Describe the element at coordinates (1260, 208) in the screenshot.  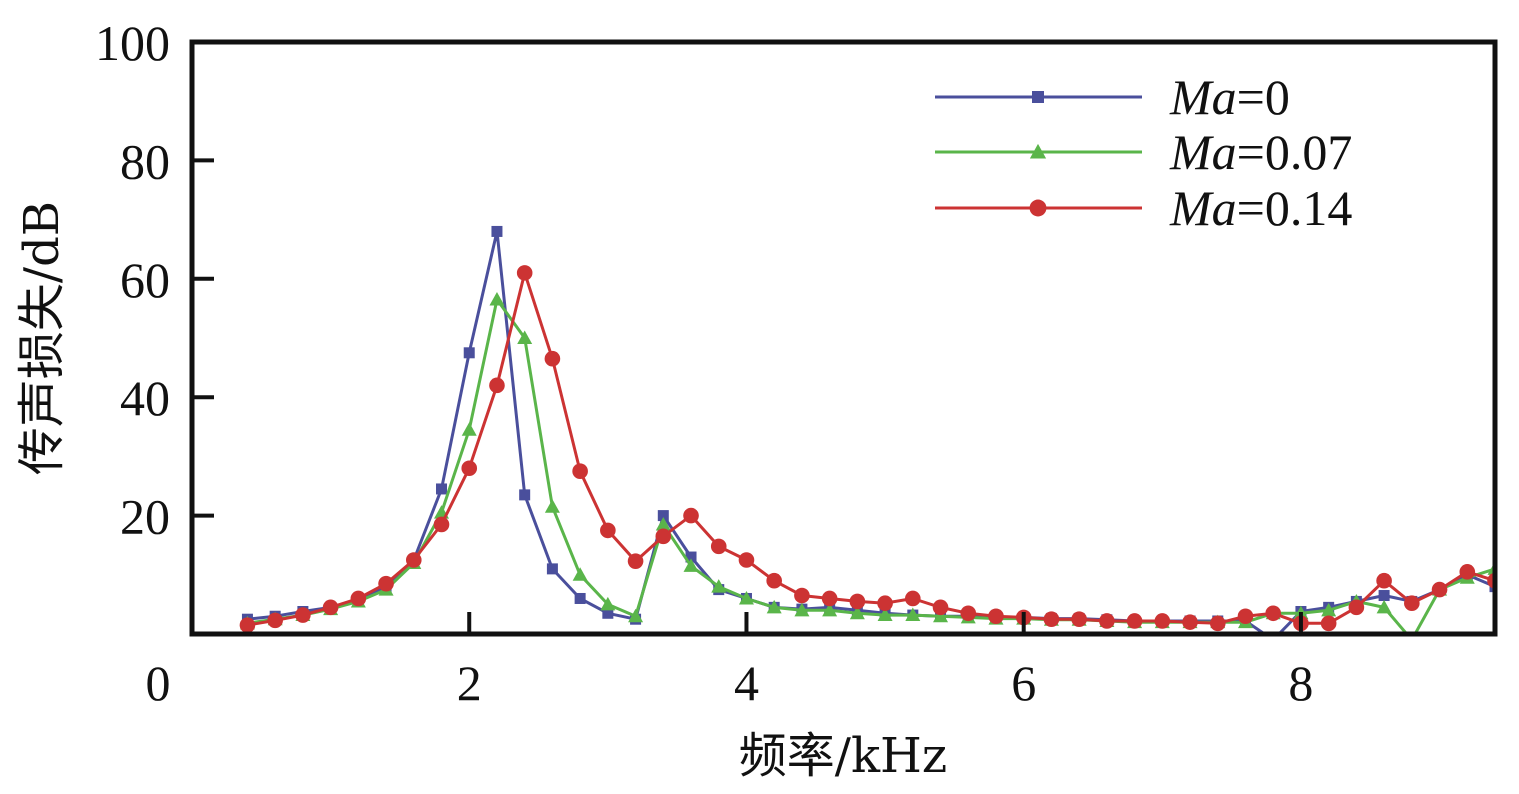
I see `legend-label: Ma=0.14` at that location.